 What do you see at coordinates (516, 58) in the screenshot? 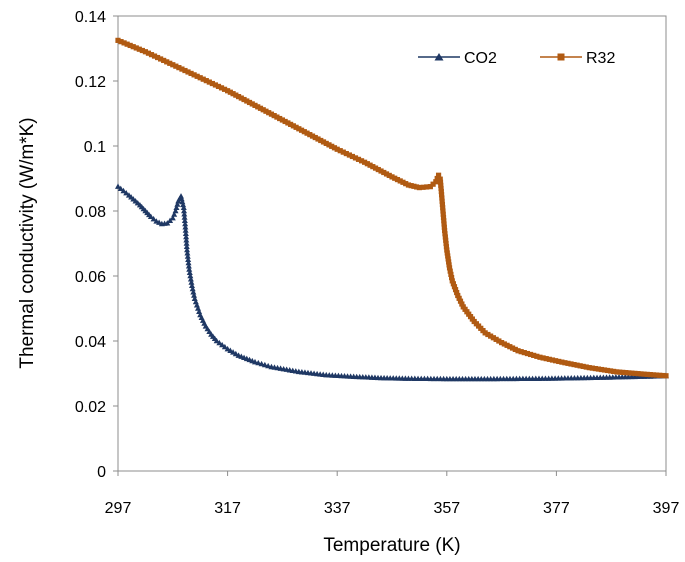
I see `legend: CO2 R32` at bounding box center [516, 58].